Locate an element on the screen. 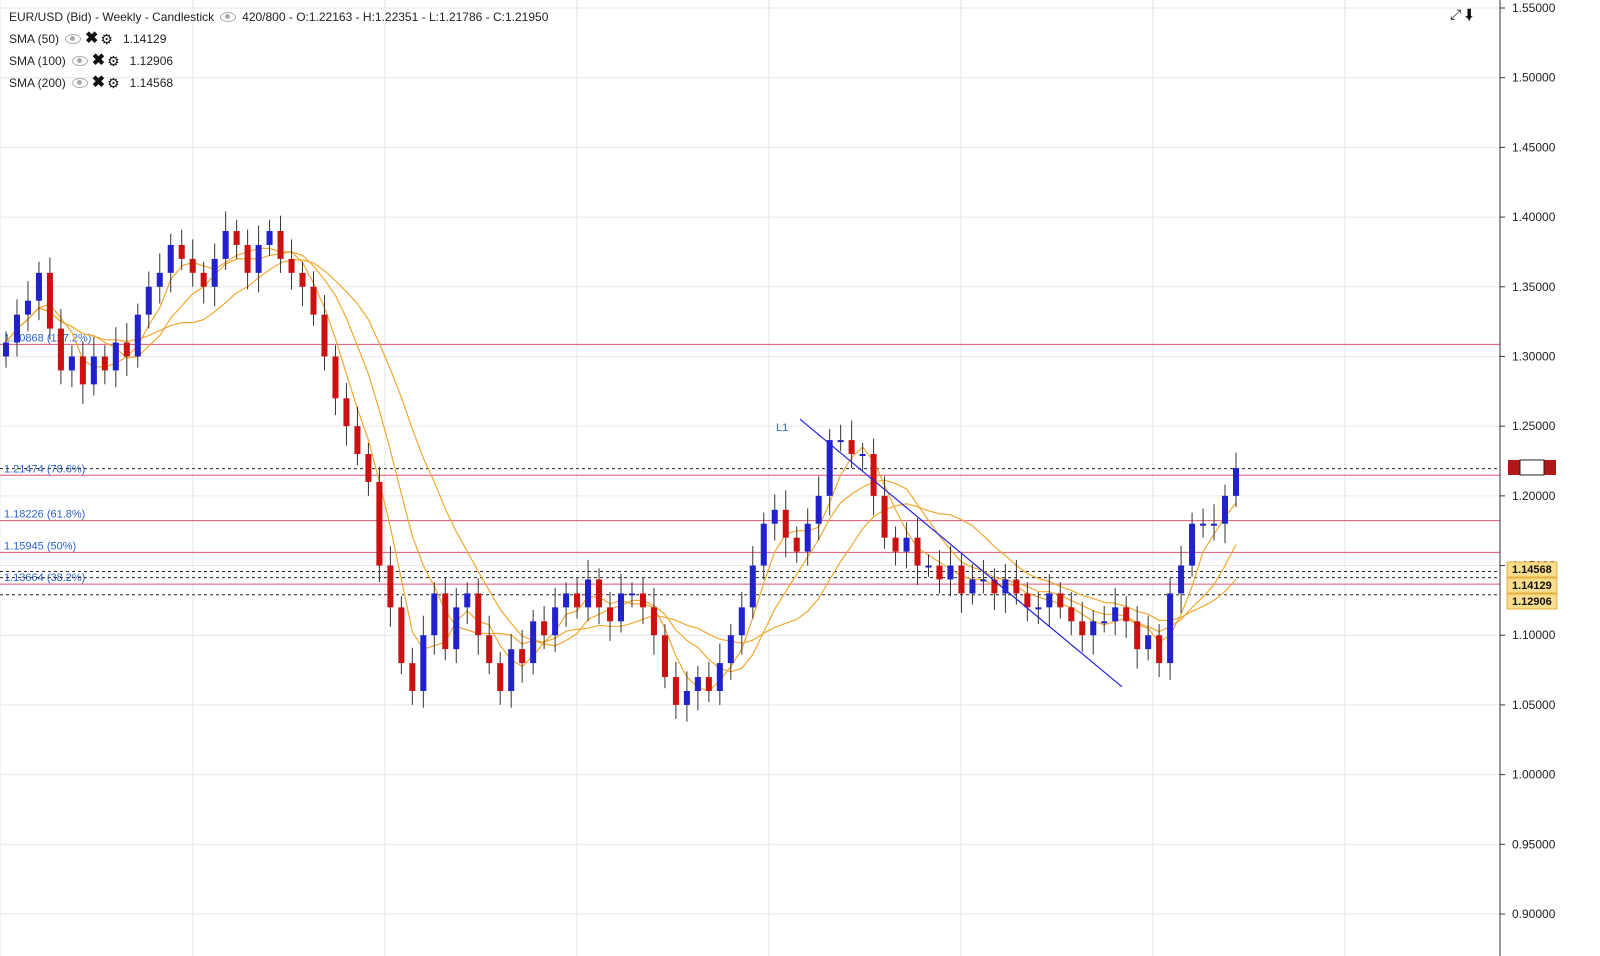 This screenshot has width=1600, height=956. trendline: L1 is located at coordinates (949, 553).